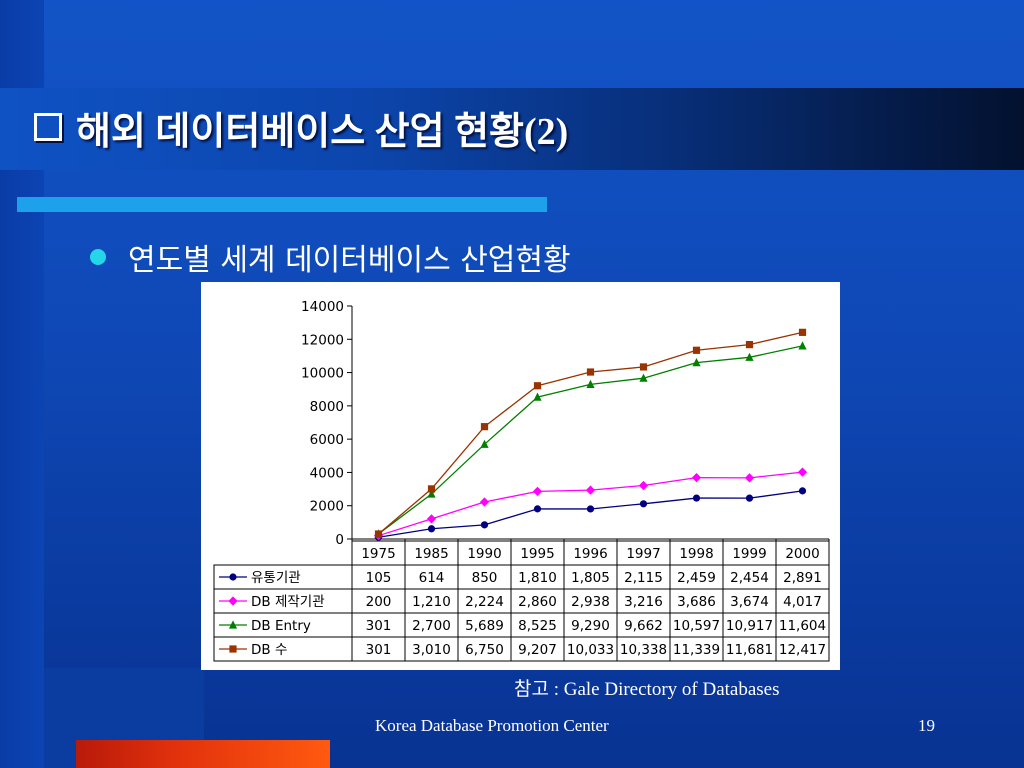 This screenshot has width=1024, height=768. I want to click on x-category-label: 1997, so click(643, 554).